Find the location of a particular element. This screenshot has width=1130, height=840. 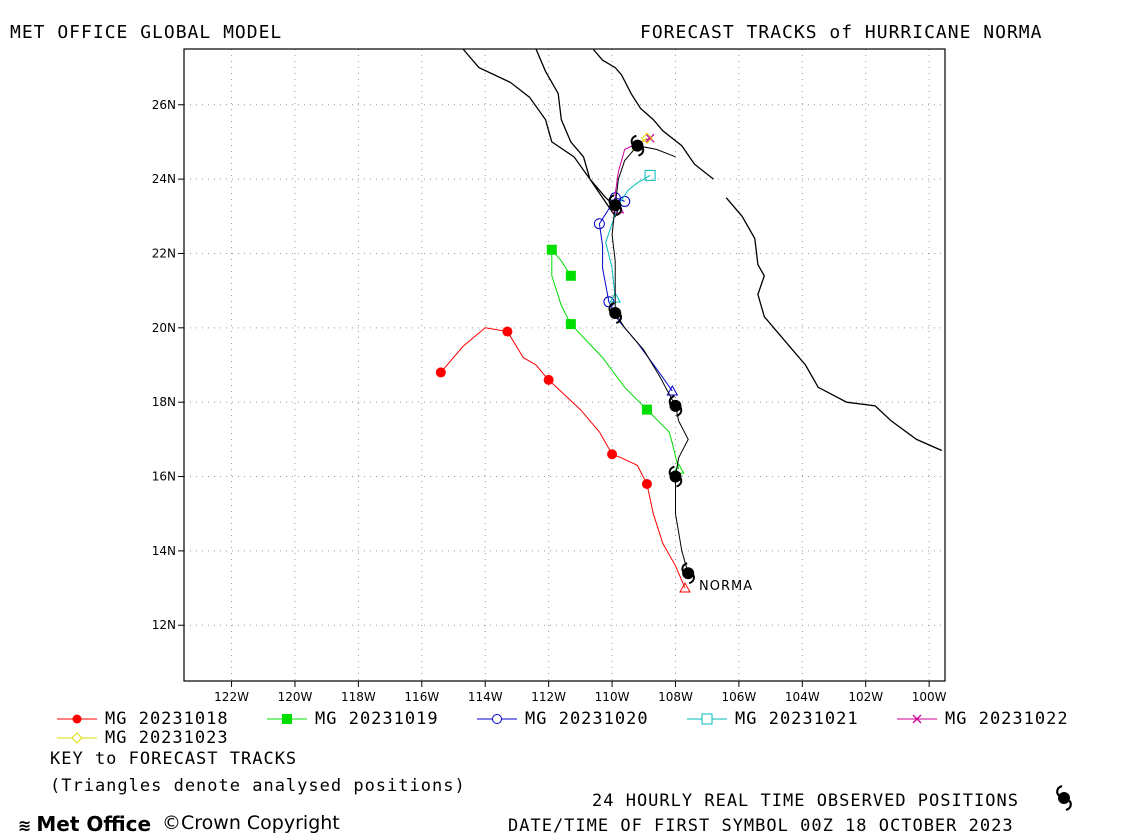

legend-label: MG 20231023 is located at coordinates (167, 738).